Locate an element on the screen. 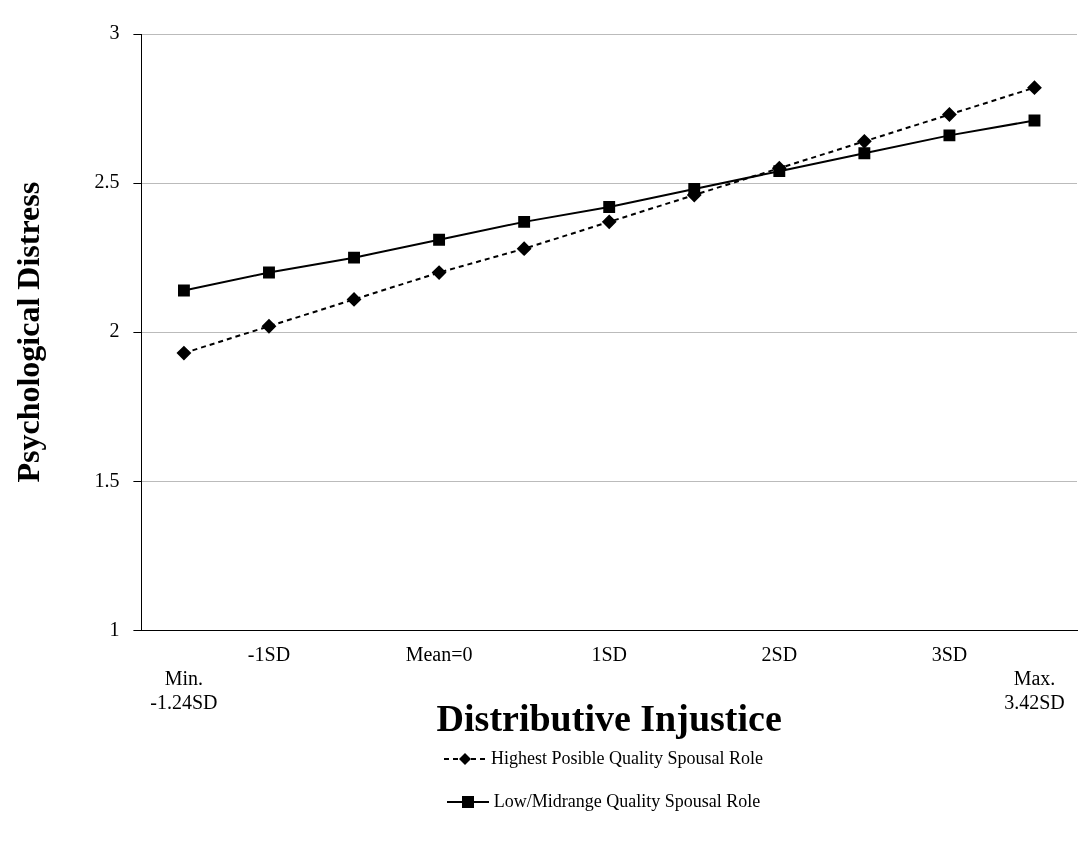  x-tick-label: Max. 3.42SD is located at coordinates (1034, 689).